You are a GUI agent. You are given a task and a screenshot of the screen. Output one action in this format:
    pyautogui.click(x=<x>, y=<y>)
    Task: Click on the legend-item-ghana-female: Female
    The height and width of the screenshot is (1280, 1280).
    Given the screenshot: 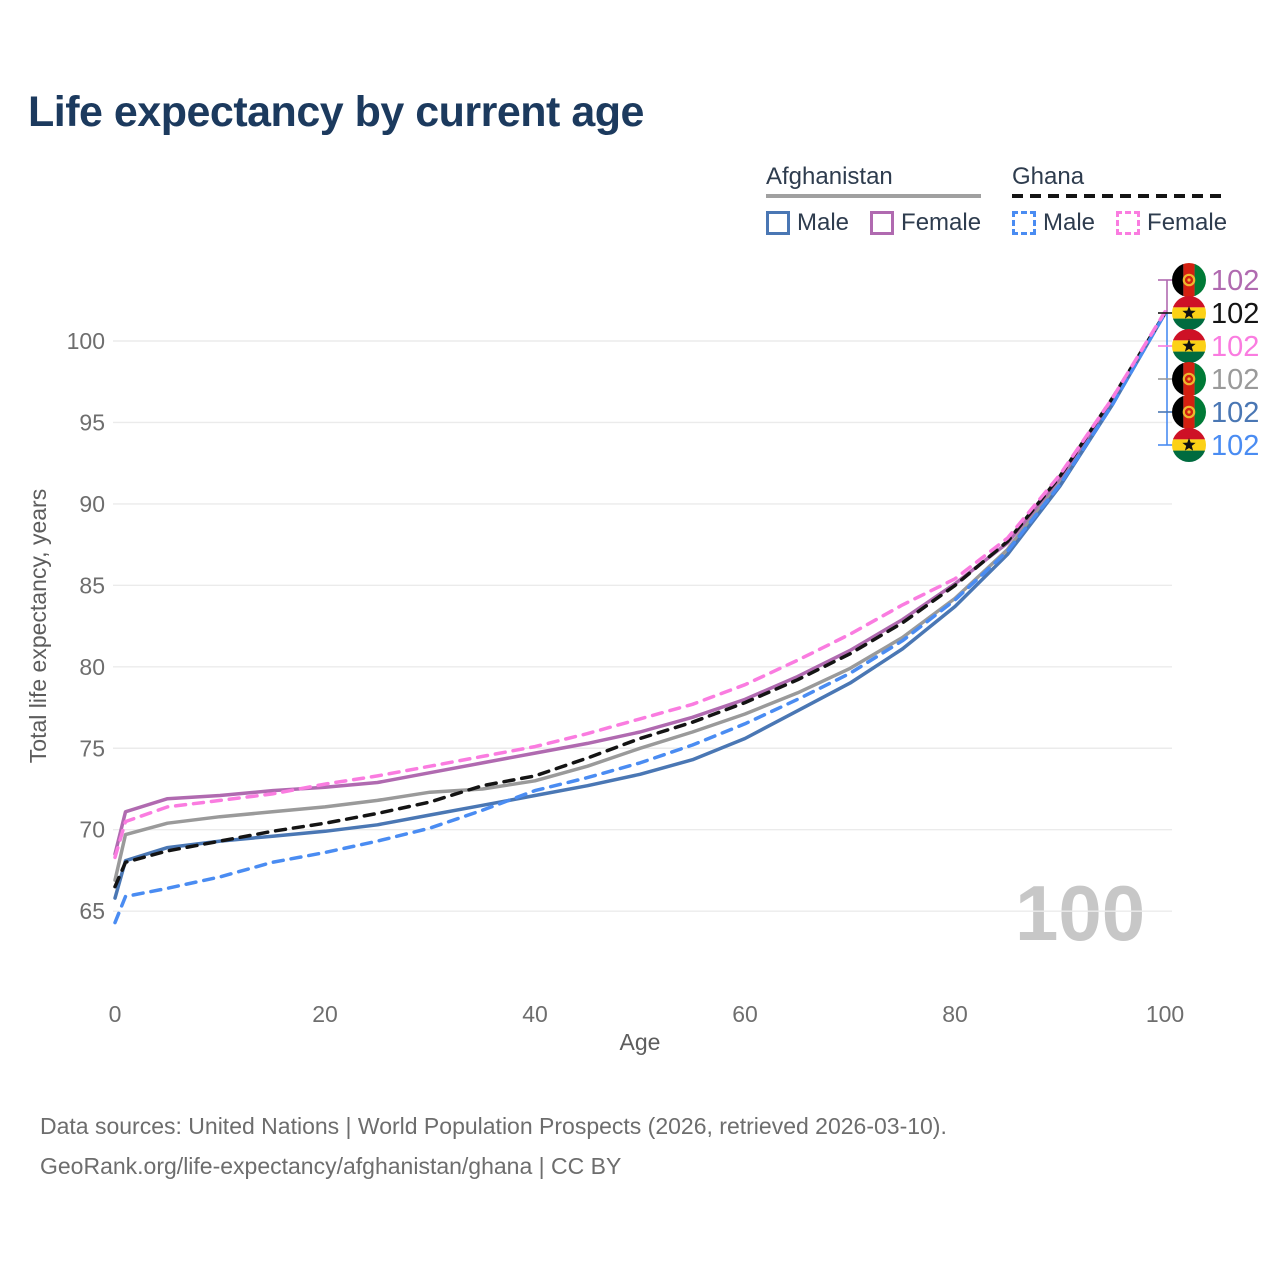 What is the action you would take?
    pyautogui.click(x=1171, y=223)
    